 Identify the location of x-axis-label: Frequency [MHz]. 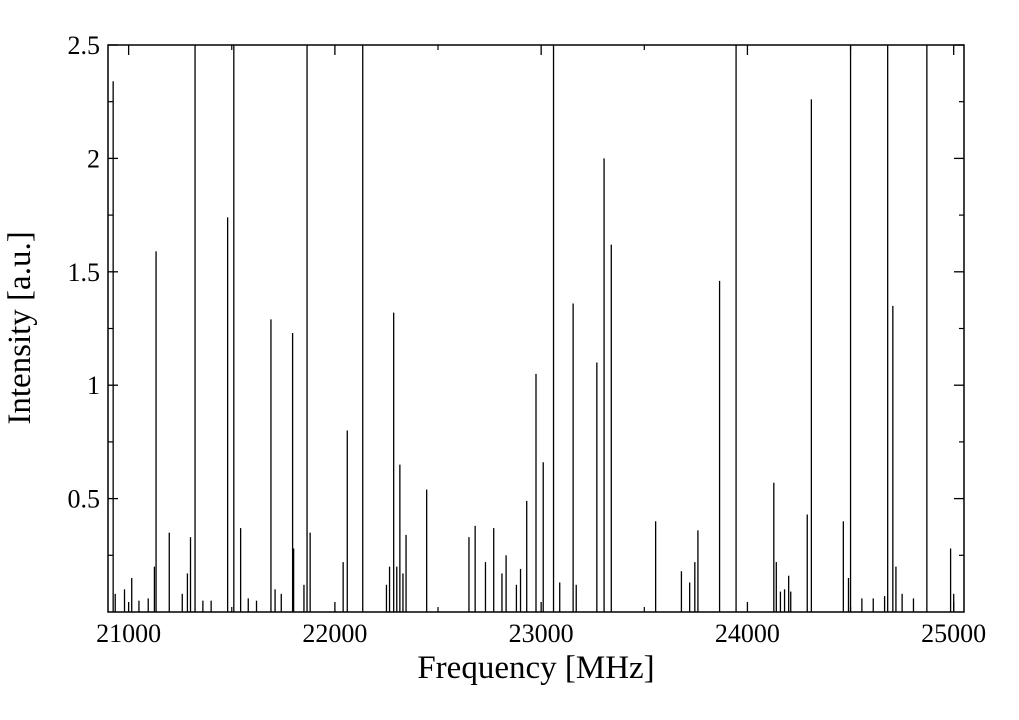
(535, 668).